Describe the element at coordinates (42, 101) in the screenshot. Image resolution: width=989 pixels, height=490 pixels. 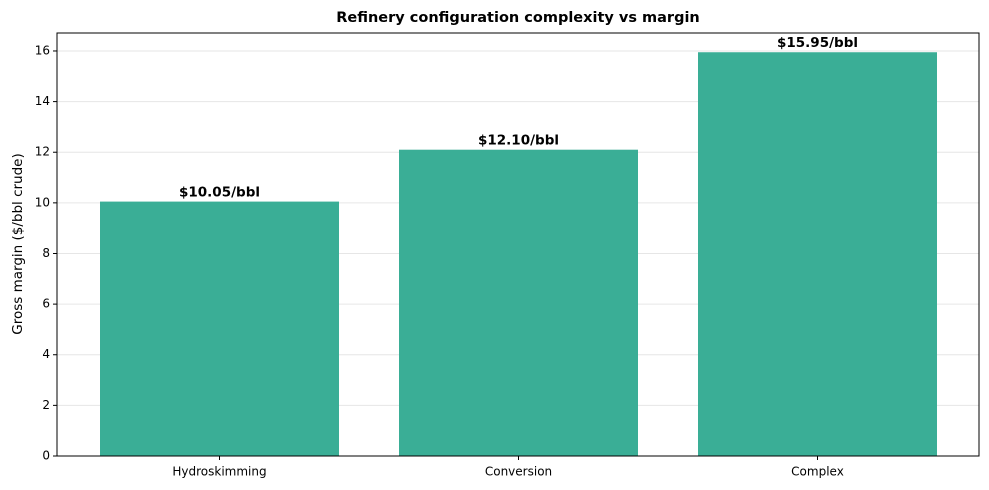
I see `y-tick-label: 14` at that location.